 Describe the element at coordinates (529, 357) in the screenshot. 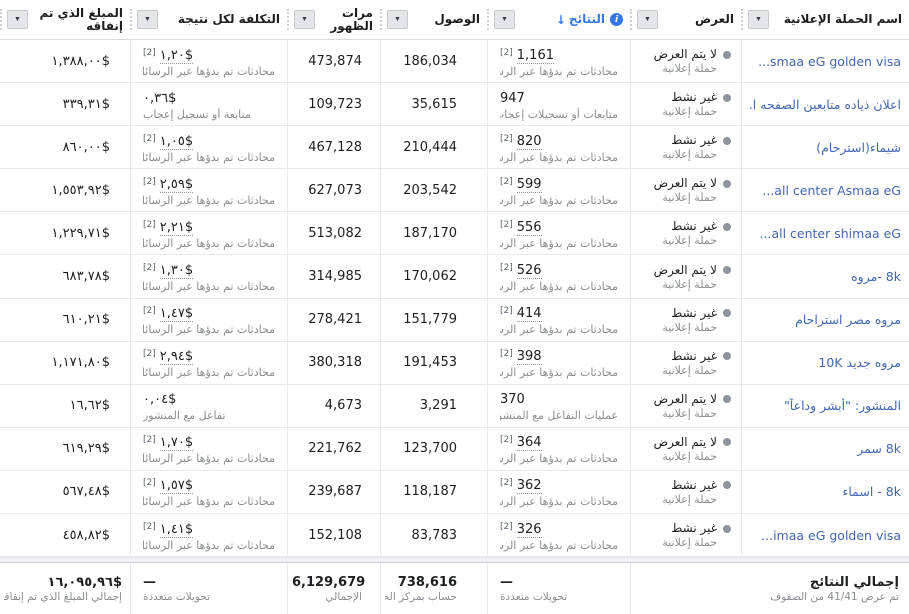

I see `results-value: 398` at that location.